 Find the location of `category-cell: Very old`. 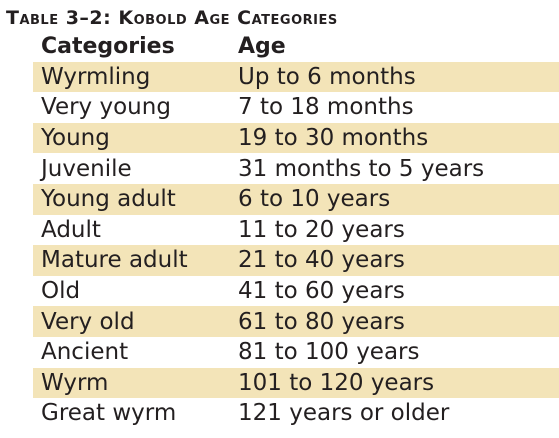

category-cell: Very old is located at coordinates (88, 321).